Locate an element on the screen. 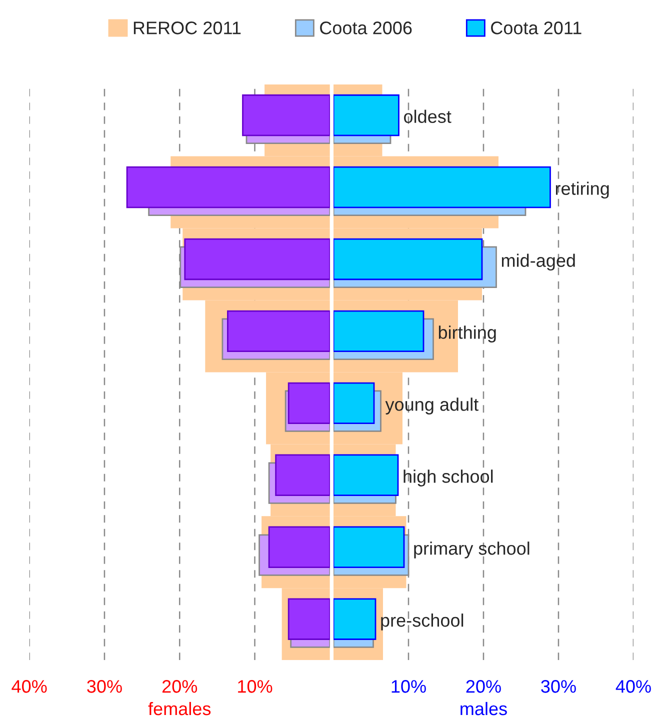 The image size is (652, 727). legend-label: Coota 2011 is located at coordinates (536, 28).